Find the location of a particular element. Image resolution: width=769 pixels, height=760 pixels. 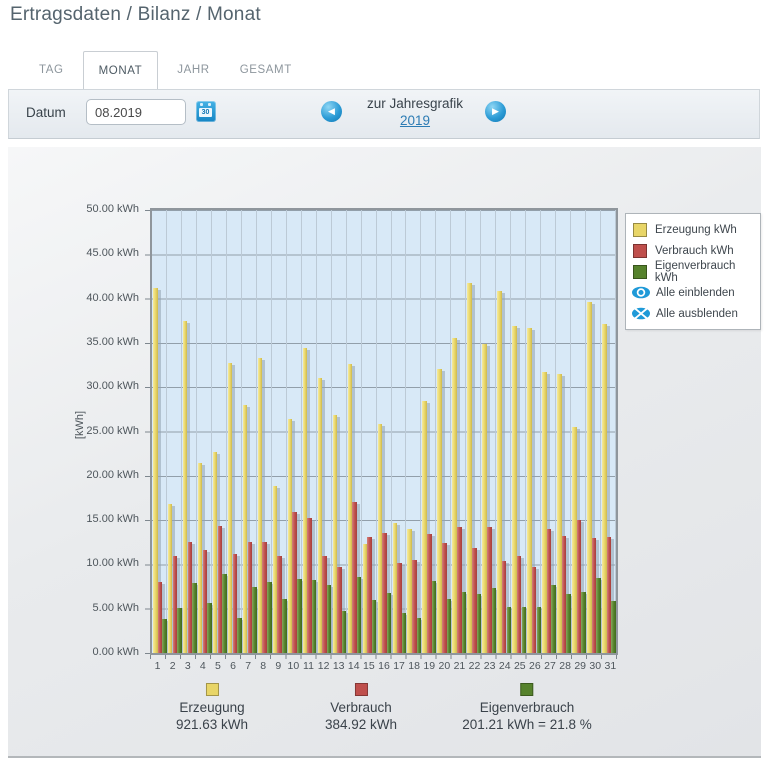

x-tick-label: 6 is located at coordinates (233, 666).